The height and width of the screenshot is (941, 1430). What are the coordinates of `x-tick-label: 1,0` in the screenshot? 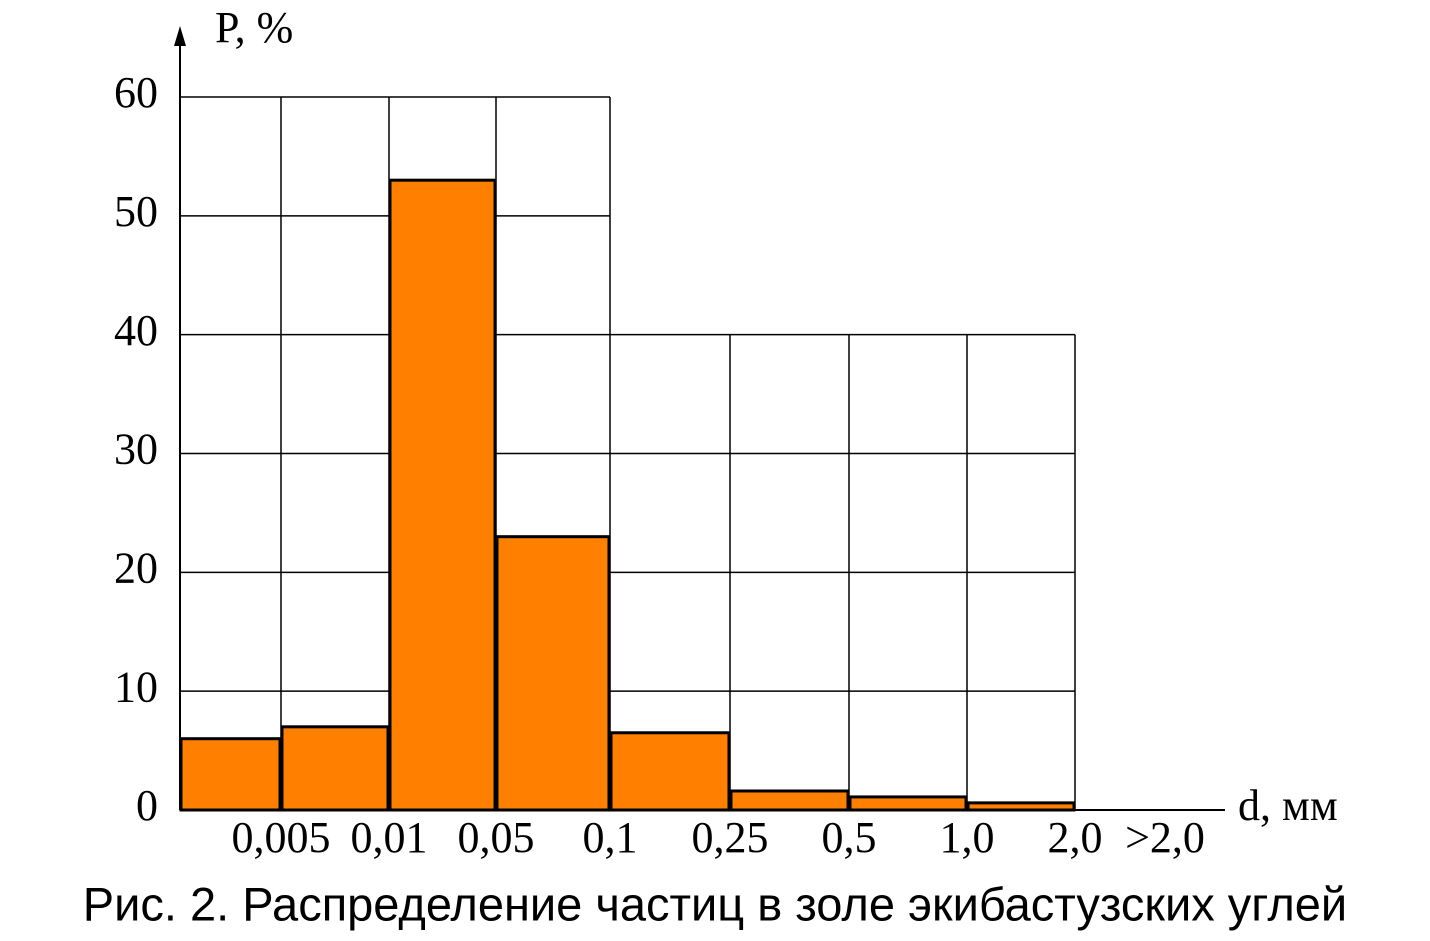 It's located at (967, 837).